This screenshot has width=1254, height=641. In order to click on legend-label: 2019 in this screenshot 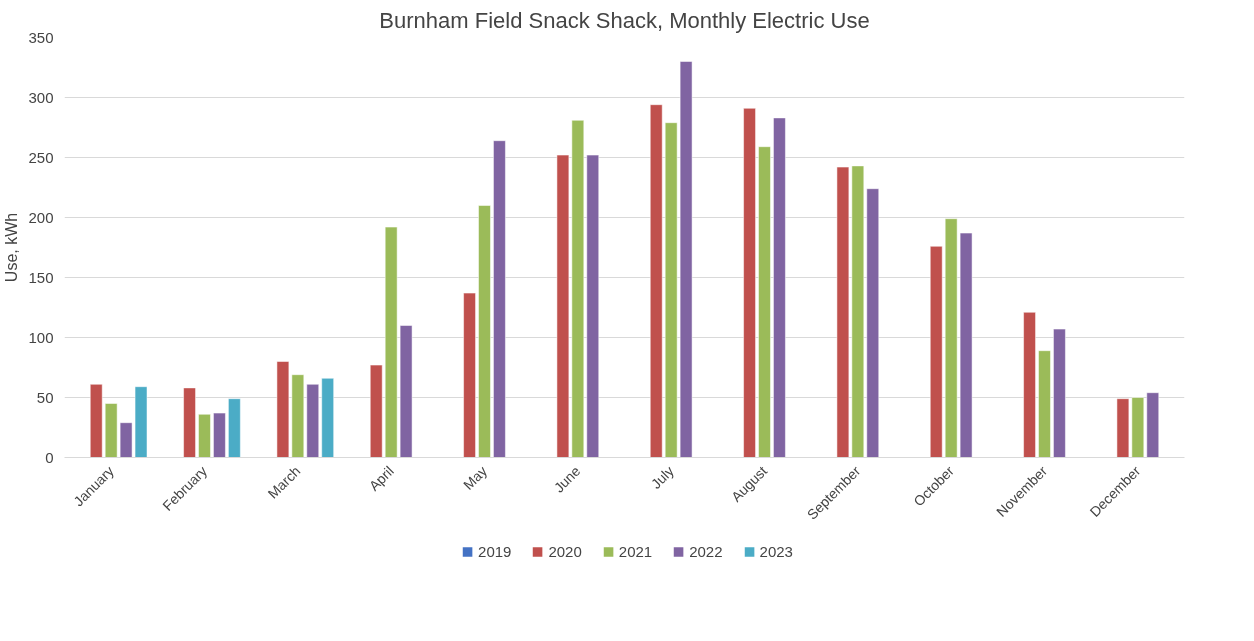, I will do `click(495, 551)`.